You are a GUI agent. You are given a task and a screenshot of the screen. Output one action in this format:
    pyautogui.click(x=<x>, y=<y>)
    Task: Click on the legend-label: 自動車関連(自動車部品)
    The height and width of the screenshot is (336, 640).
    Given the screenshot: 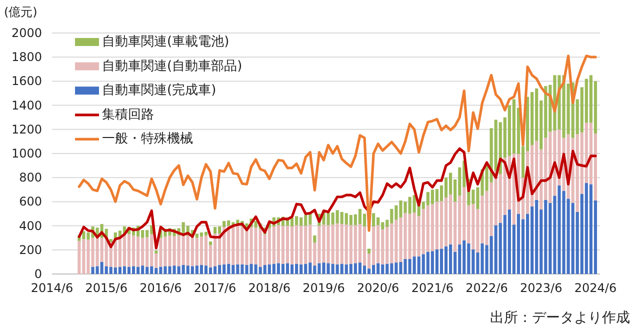 What is the action you would take?
    pyautogui.click(x=172, y=66)
    